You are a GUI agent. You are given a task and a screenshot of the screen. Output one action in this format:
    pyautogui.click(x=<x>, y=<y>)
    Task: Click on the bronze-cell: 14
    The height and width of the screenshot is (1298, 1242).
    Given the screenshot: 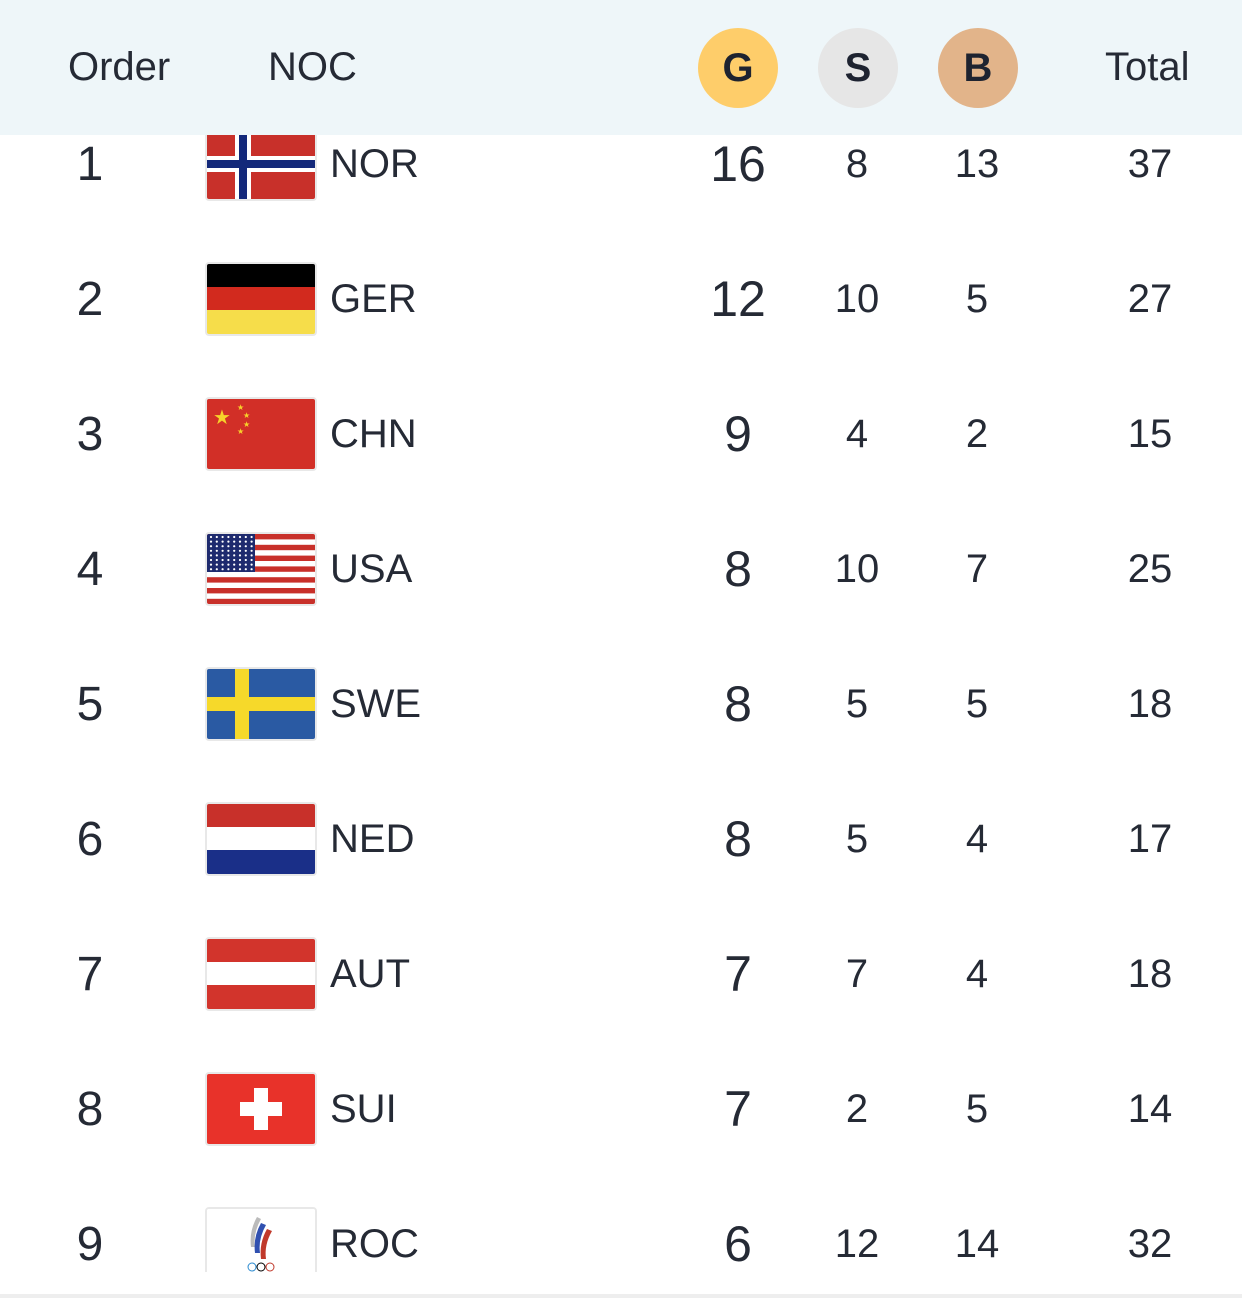 What is the action you would take?
    pyautogui.click(x=977, y=1244)
    